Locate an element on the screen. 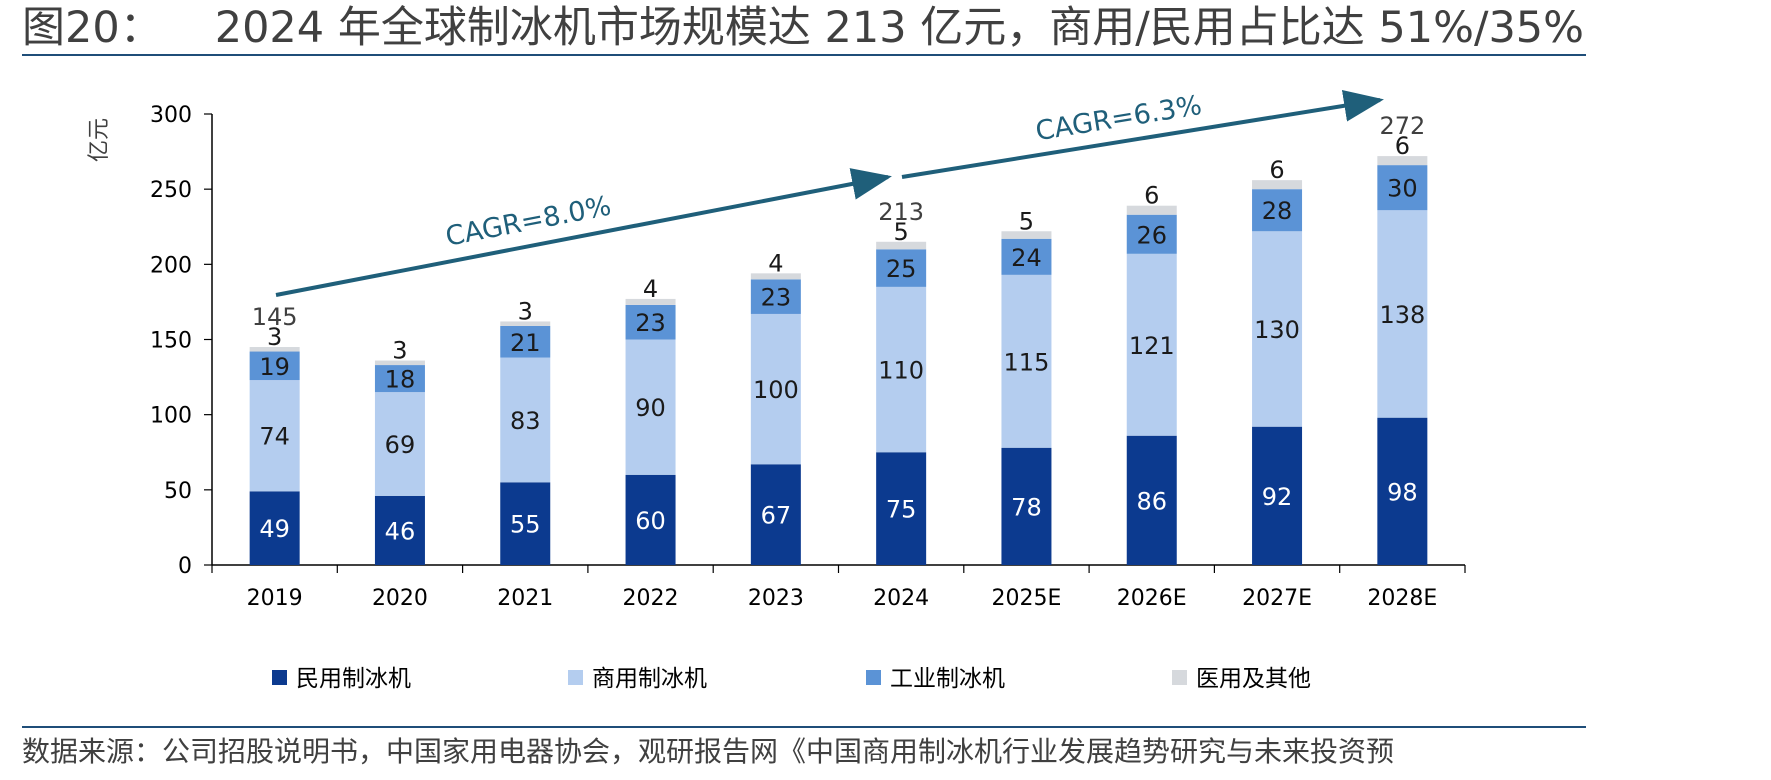 The width and height of the screenshot is (1771, 780). legend-label: 工业制冰机 is located at coordinates (947, 679).